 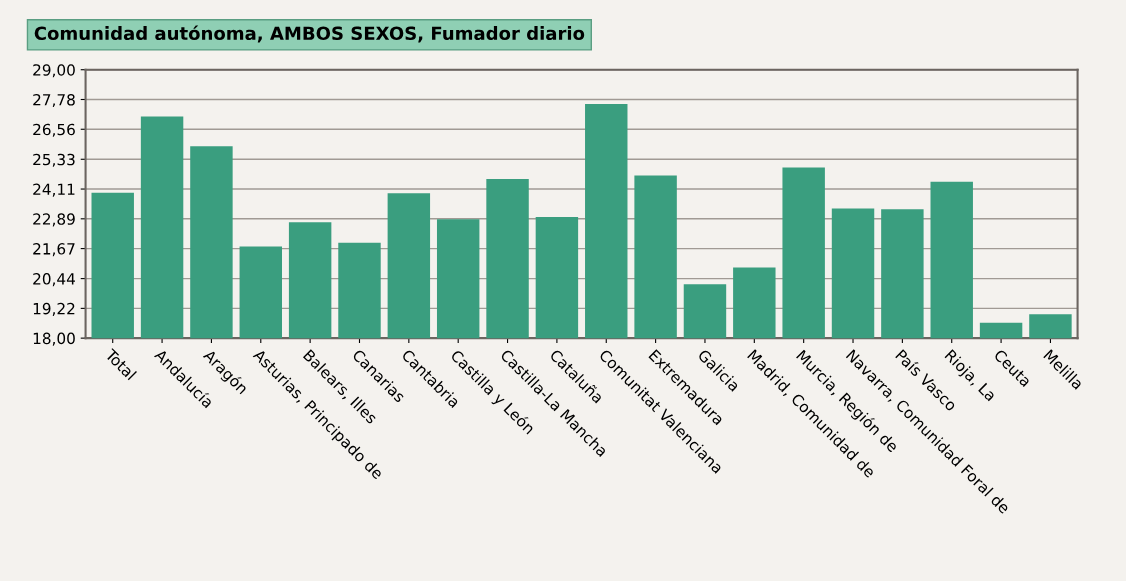 I want to click on y-tick-label: 22,89, so click(x=54, y=220).